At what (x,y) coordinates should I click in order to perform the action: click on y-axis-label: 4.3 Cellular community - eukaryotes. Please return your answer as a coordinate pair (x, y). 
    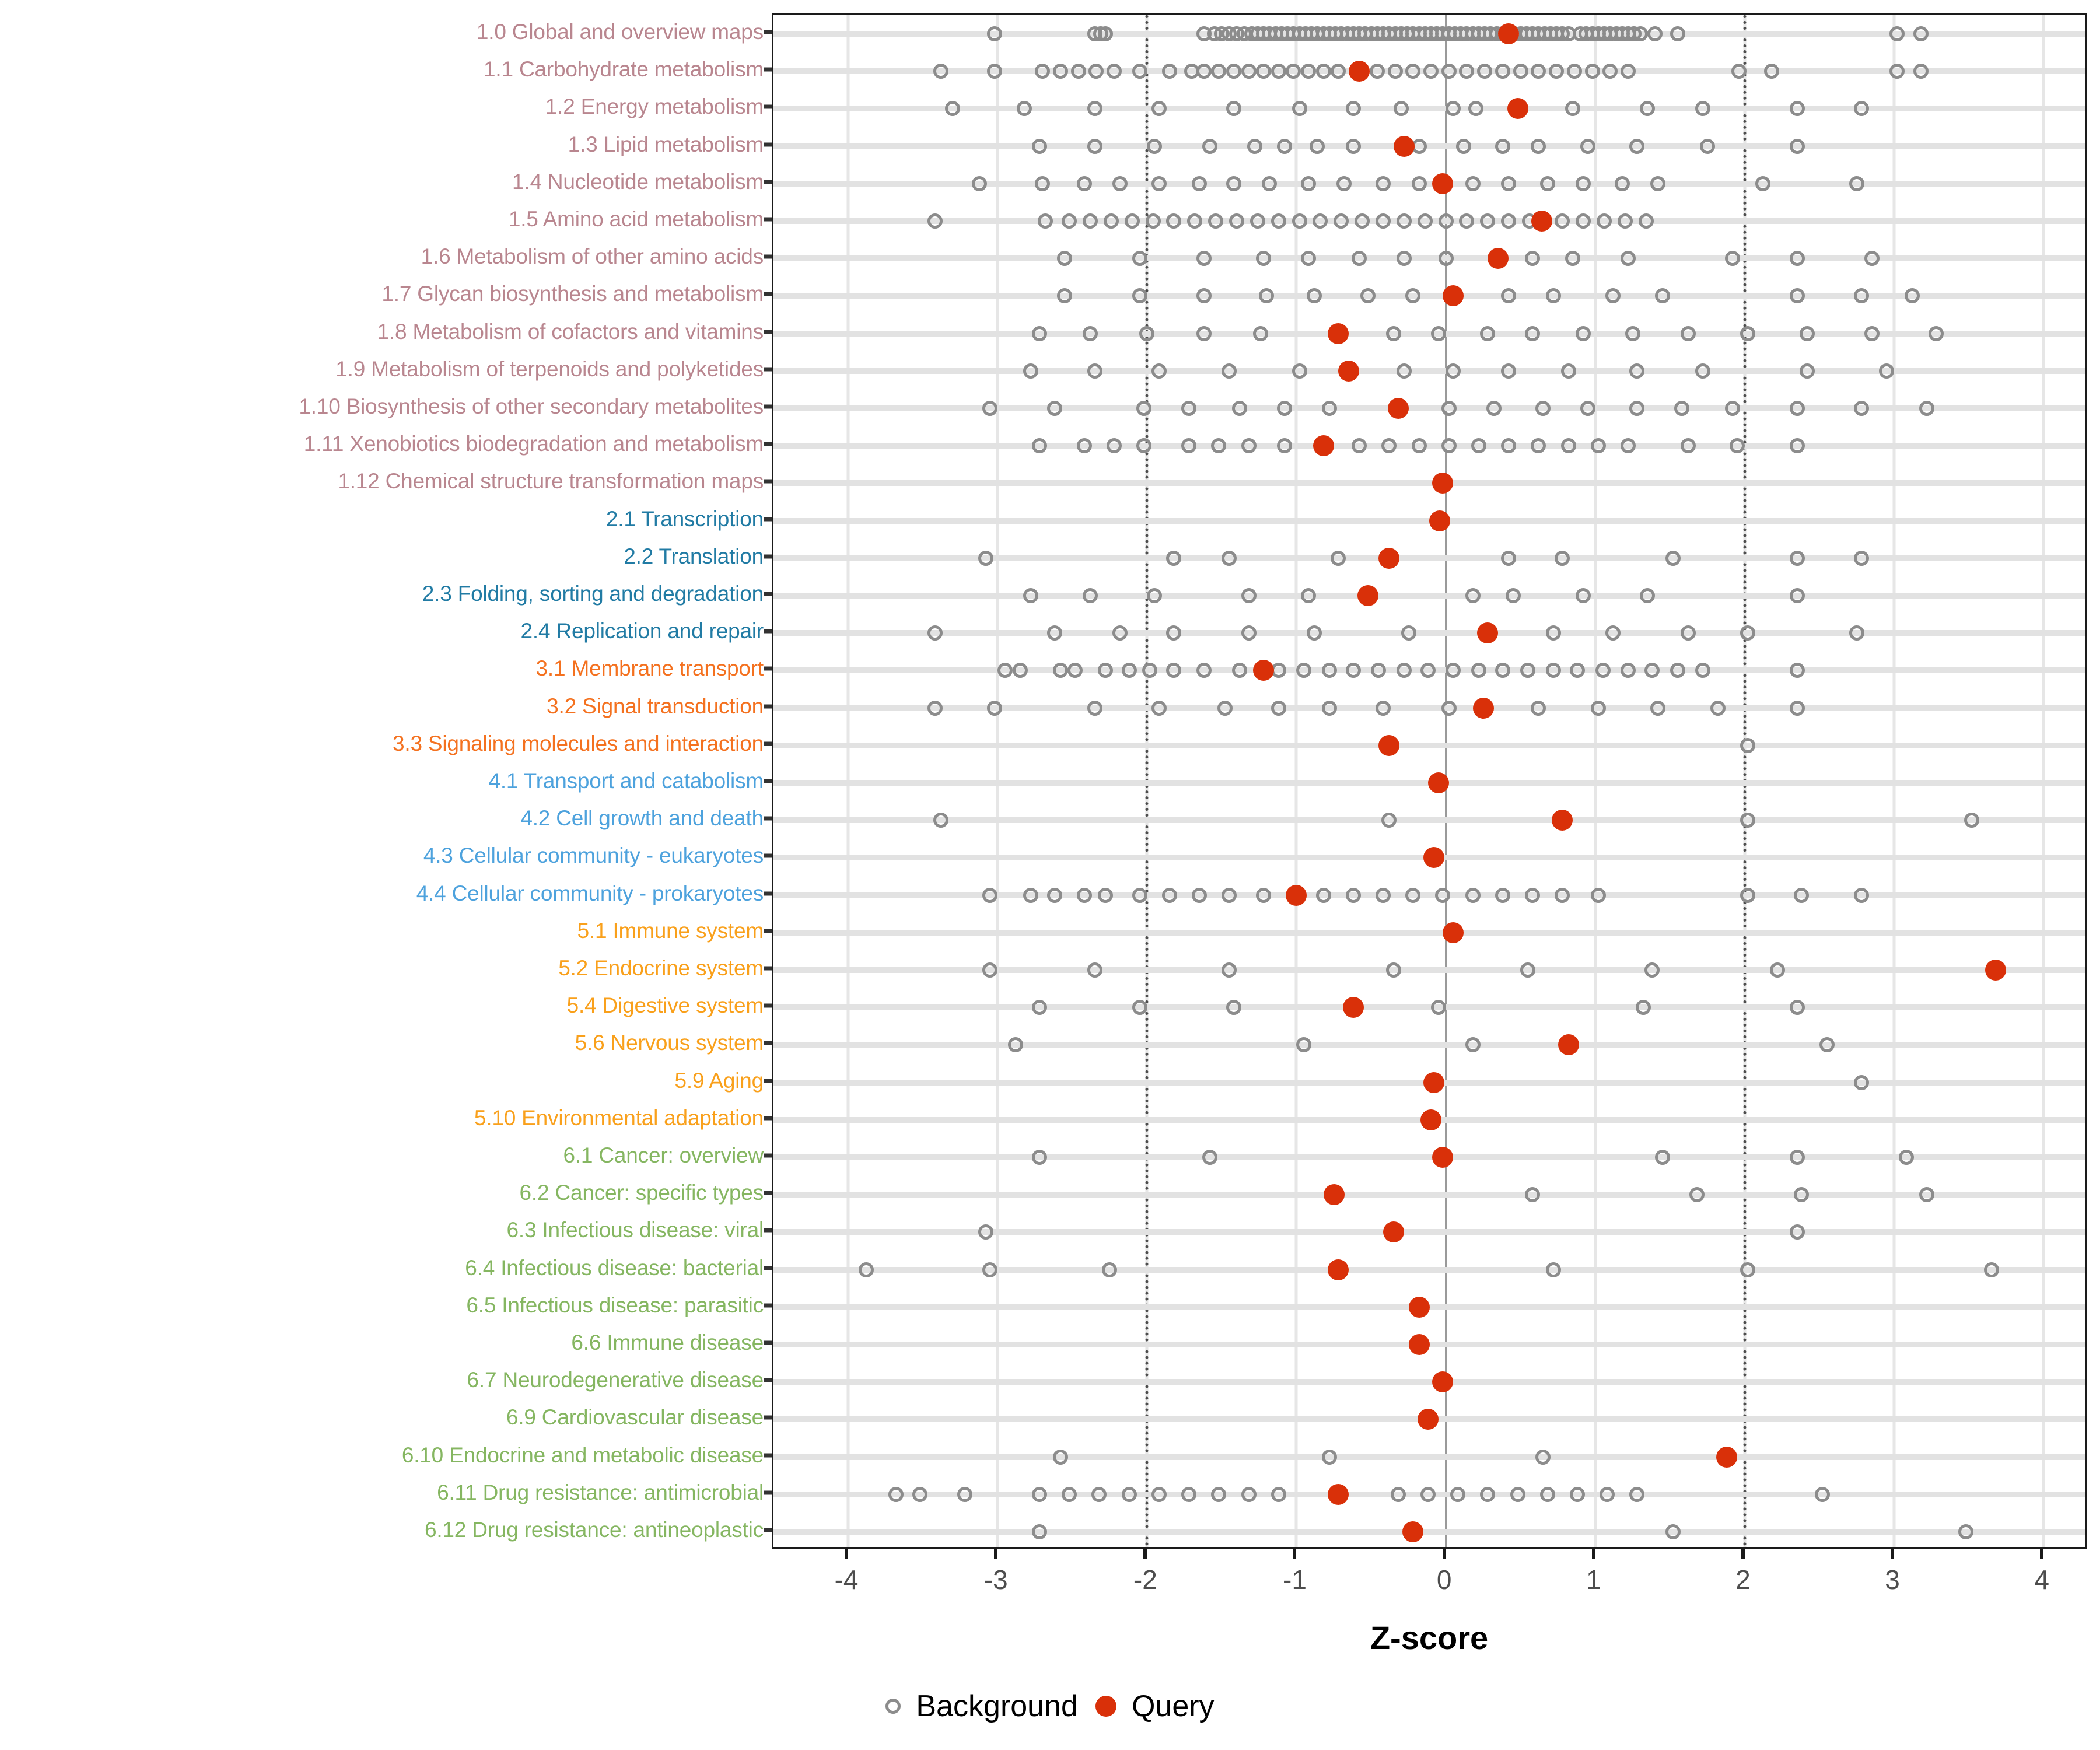
    Looking at the image, I should click on (593, 856).